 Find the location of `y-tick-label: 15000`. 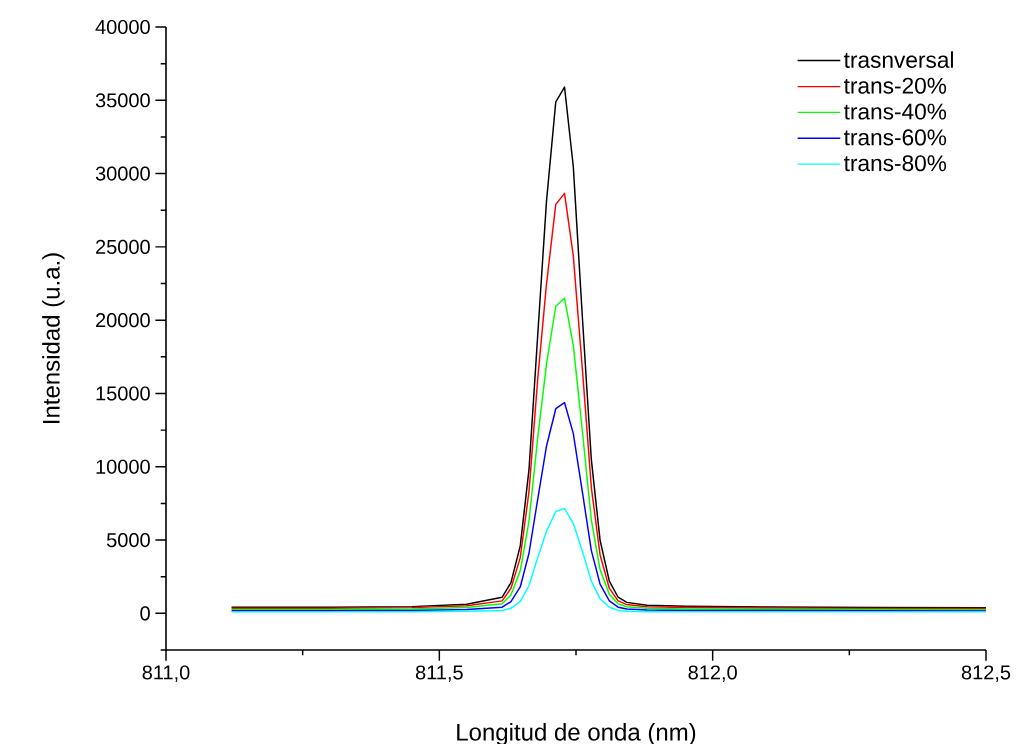

y-tick-label: 15000 is located at coordinates (123, 393).